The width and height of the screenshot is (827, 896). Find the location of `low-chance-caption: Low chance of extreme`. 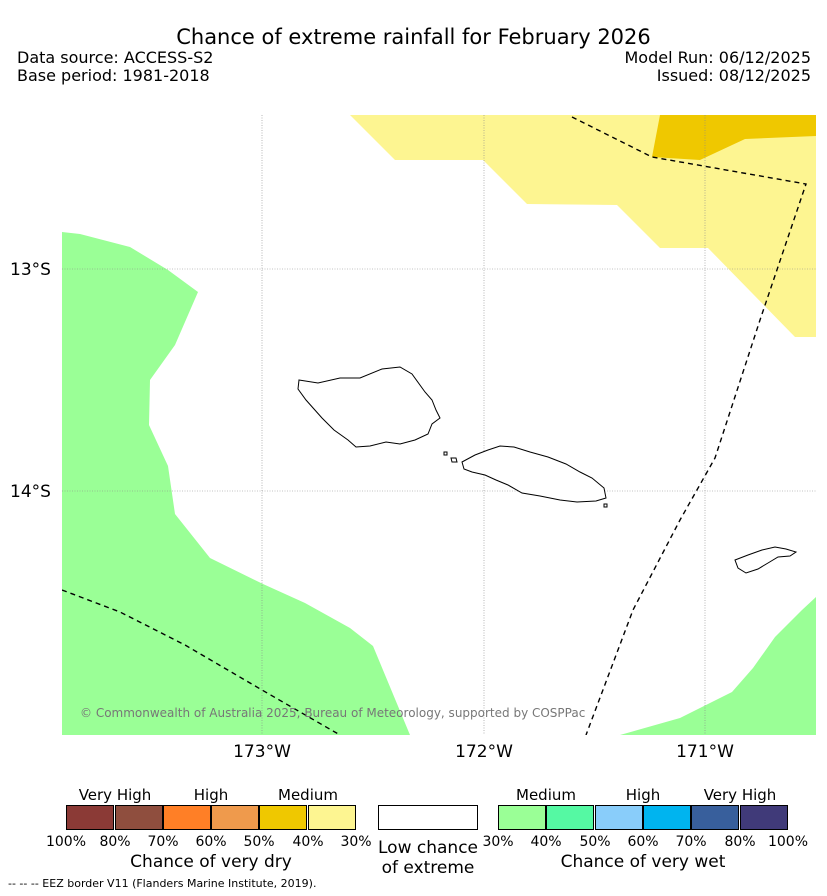

low-chance-caption: Low chance of extreme is located at coordinates (428, 858).